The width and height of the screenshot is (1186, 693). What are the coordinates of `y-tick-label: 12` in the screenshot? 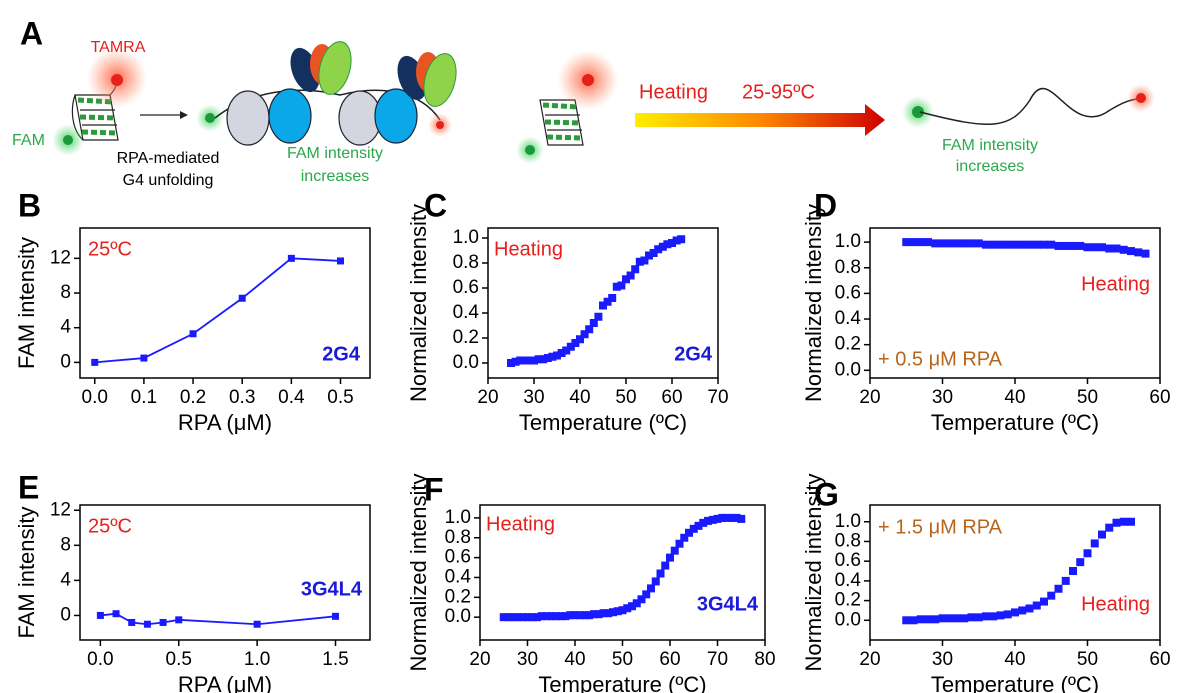 It's located at (60, 509).